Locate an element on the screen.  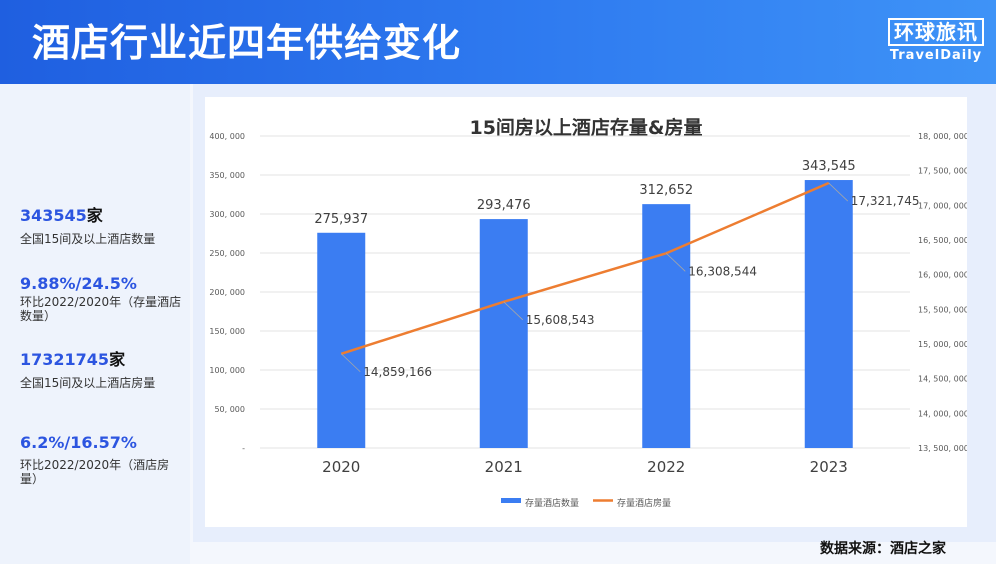
stat-hotel-count: 343545家 全国15间及以上酒店数量 is located at coordinates (102, 224).